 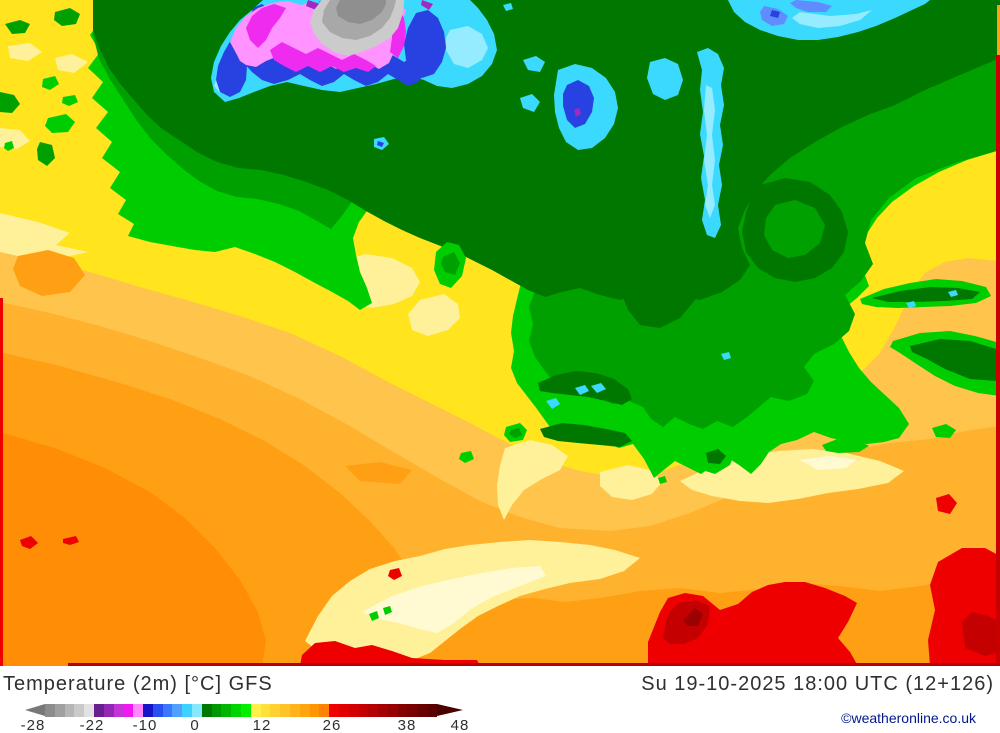 What do you see at coordinates (534, 664) in the screenshot?
I see `border-line-bottom` at bounding box center [534, 664].